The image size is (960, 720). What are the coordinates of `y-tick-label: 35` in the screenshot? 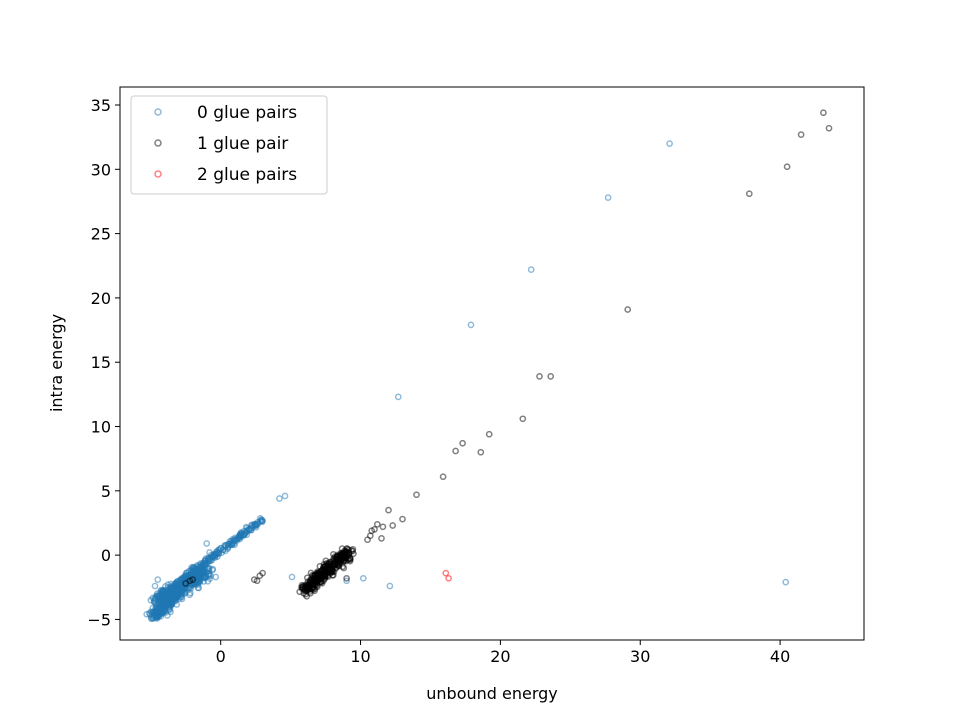 It's located at (101, 105).